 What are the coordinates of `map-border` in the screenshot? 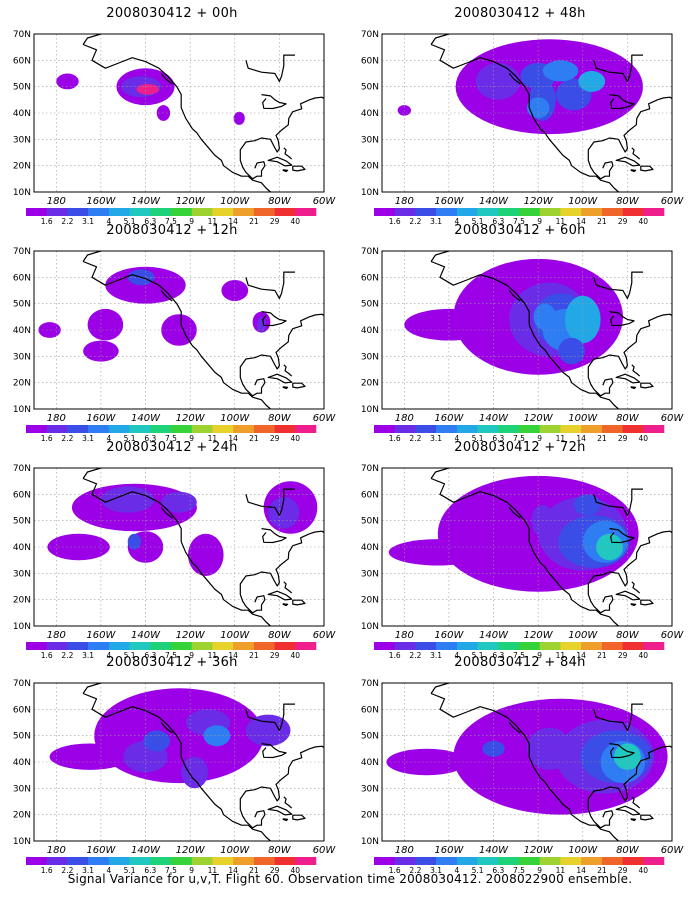 It's located at (179, 762).